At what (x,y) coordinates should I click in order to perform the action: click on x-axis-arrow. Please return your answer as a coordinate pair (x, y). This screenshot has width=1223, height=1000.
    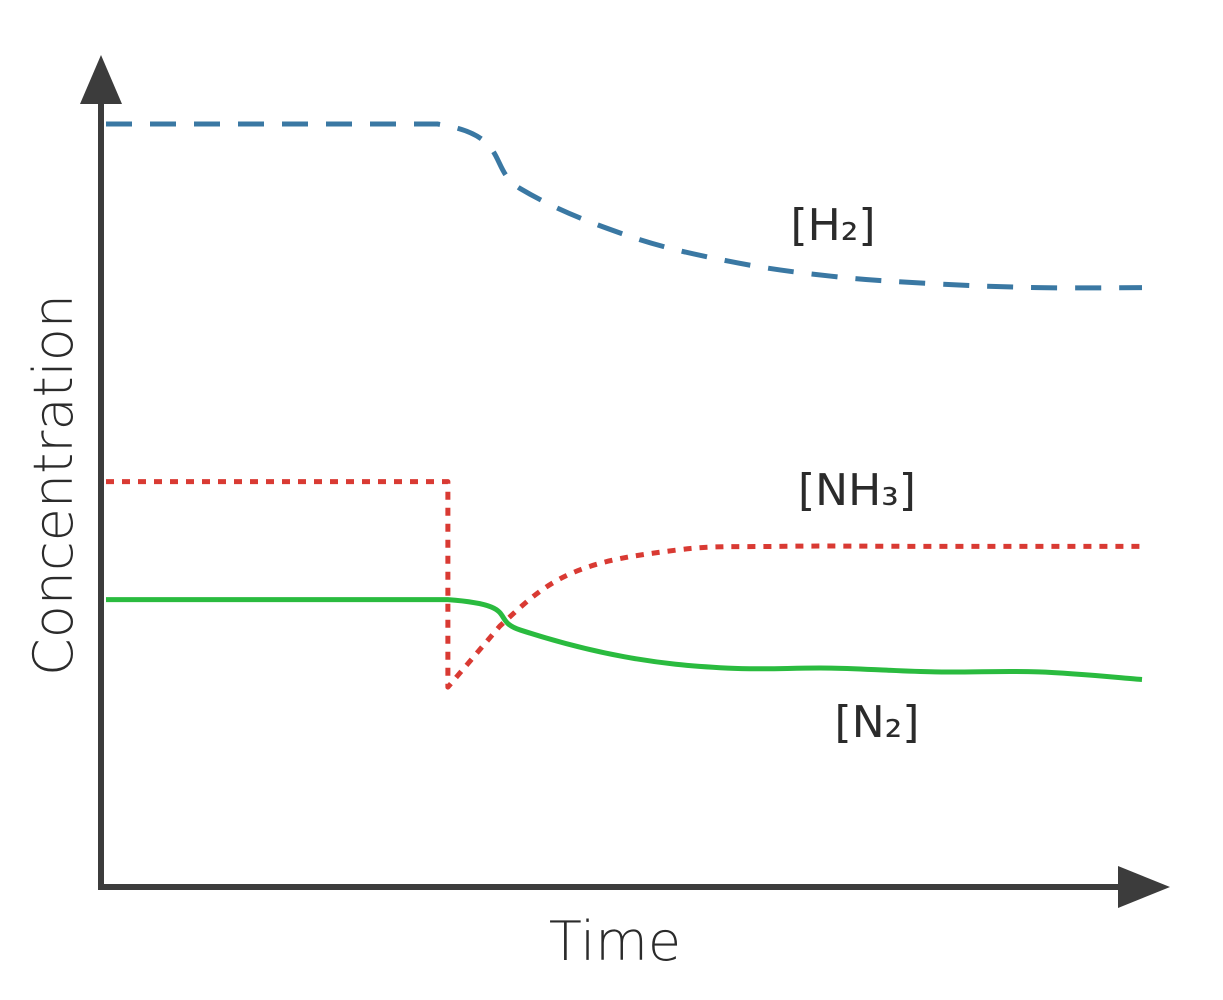
    Looking at the image, I should click on (1144, 887).